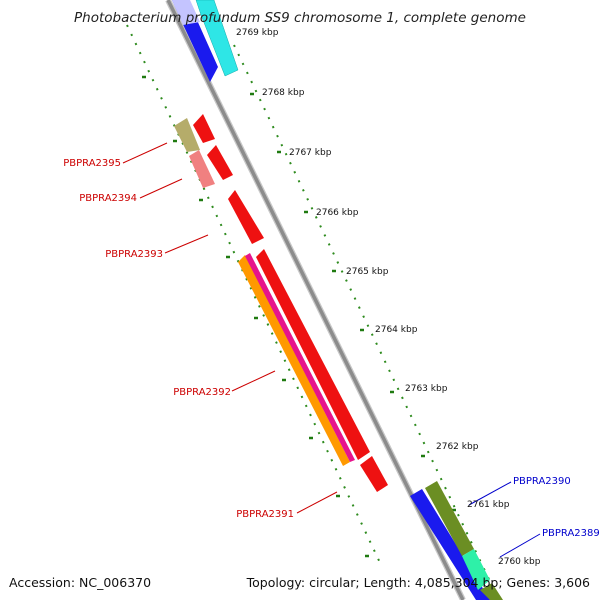 The image size is (600, 600). Describe the element at coordinates (80, 582) in the screenshot. I see `accession-text: Accession: NC_006370` at that location.